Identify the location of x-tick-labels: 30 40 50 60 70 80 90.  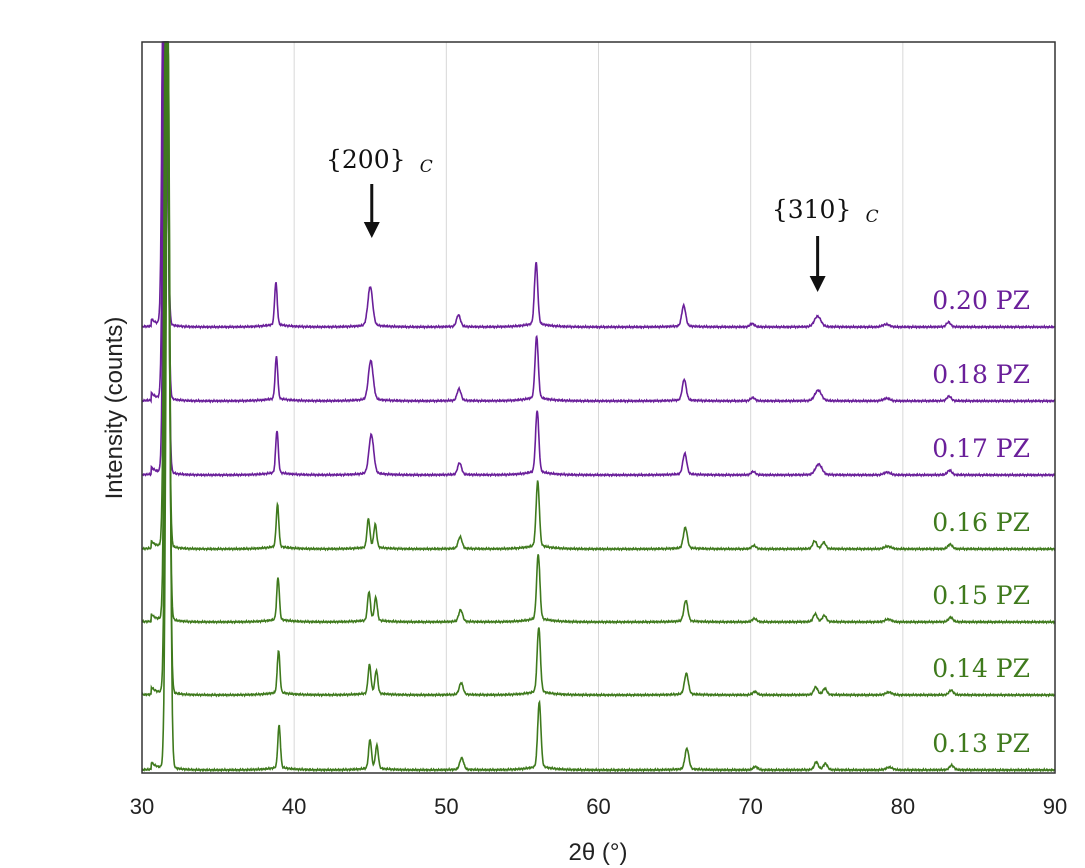
(598, 806).